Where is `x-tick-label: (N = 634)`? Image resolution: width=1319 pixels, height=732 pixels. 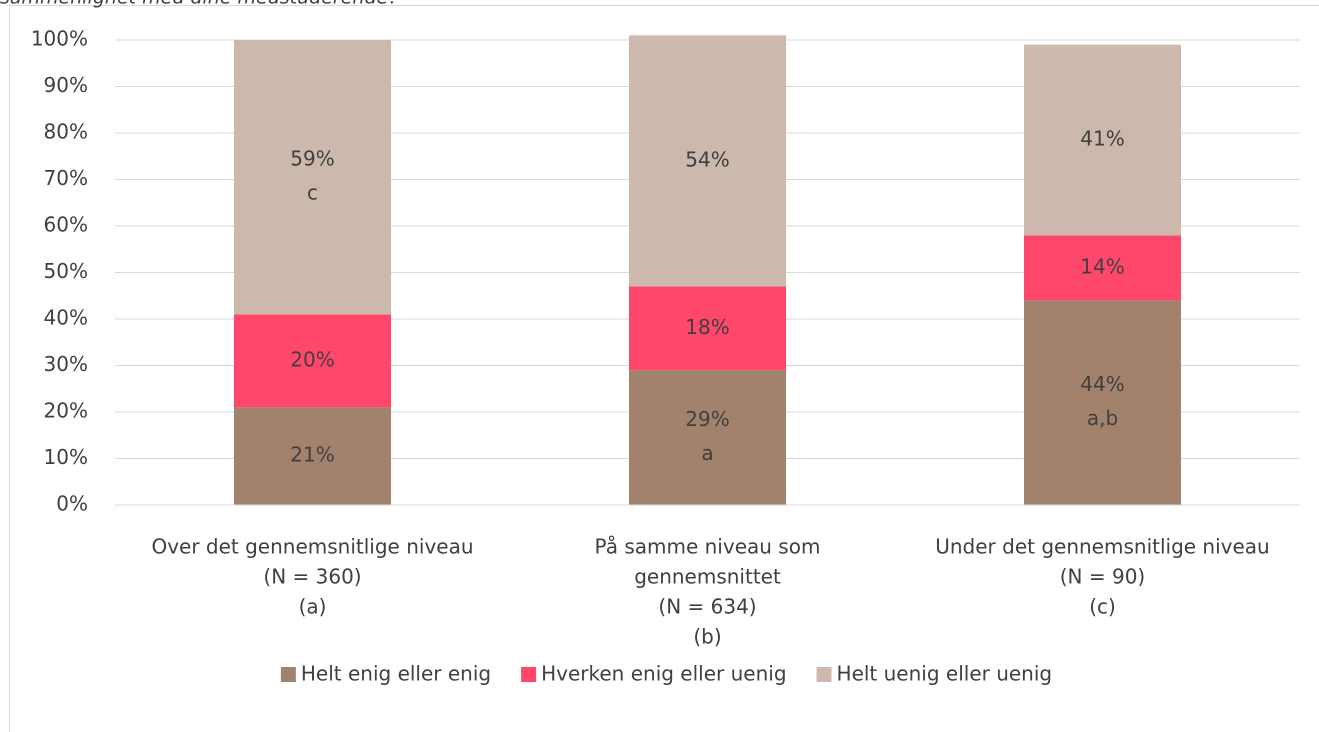 x-tick-label: (N = 634) is located at coordinates (707, 607).